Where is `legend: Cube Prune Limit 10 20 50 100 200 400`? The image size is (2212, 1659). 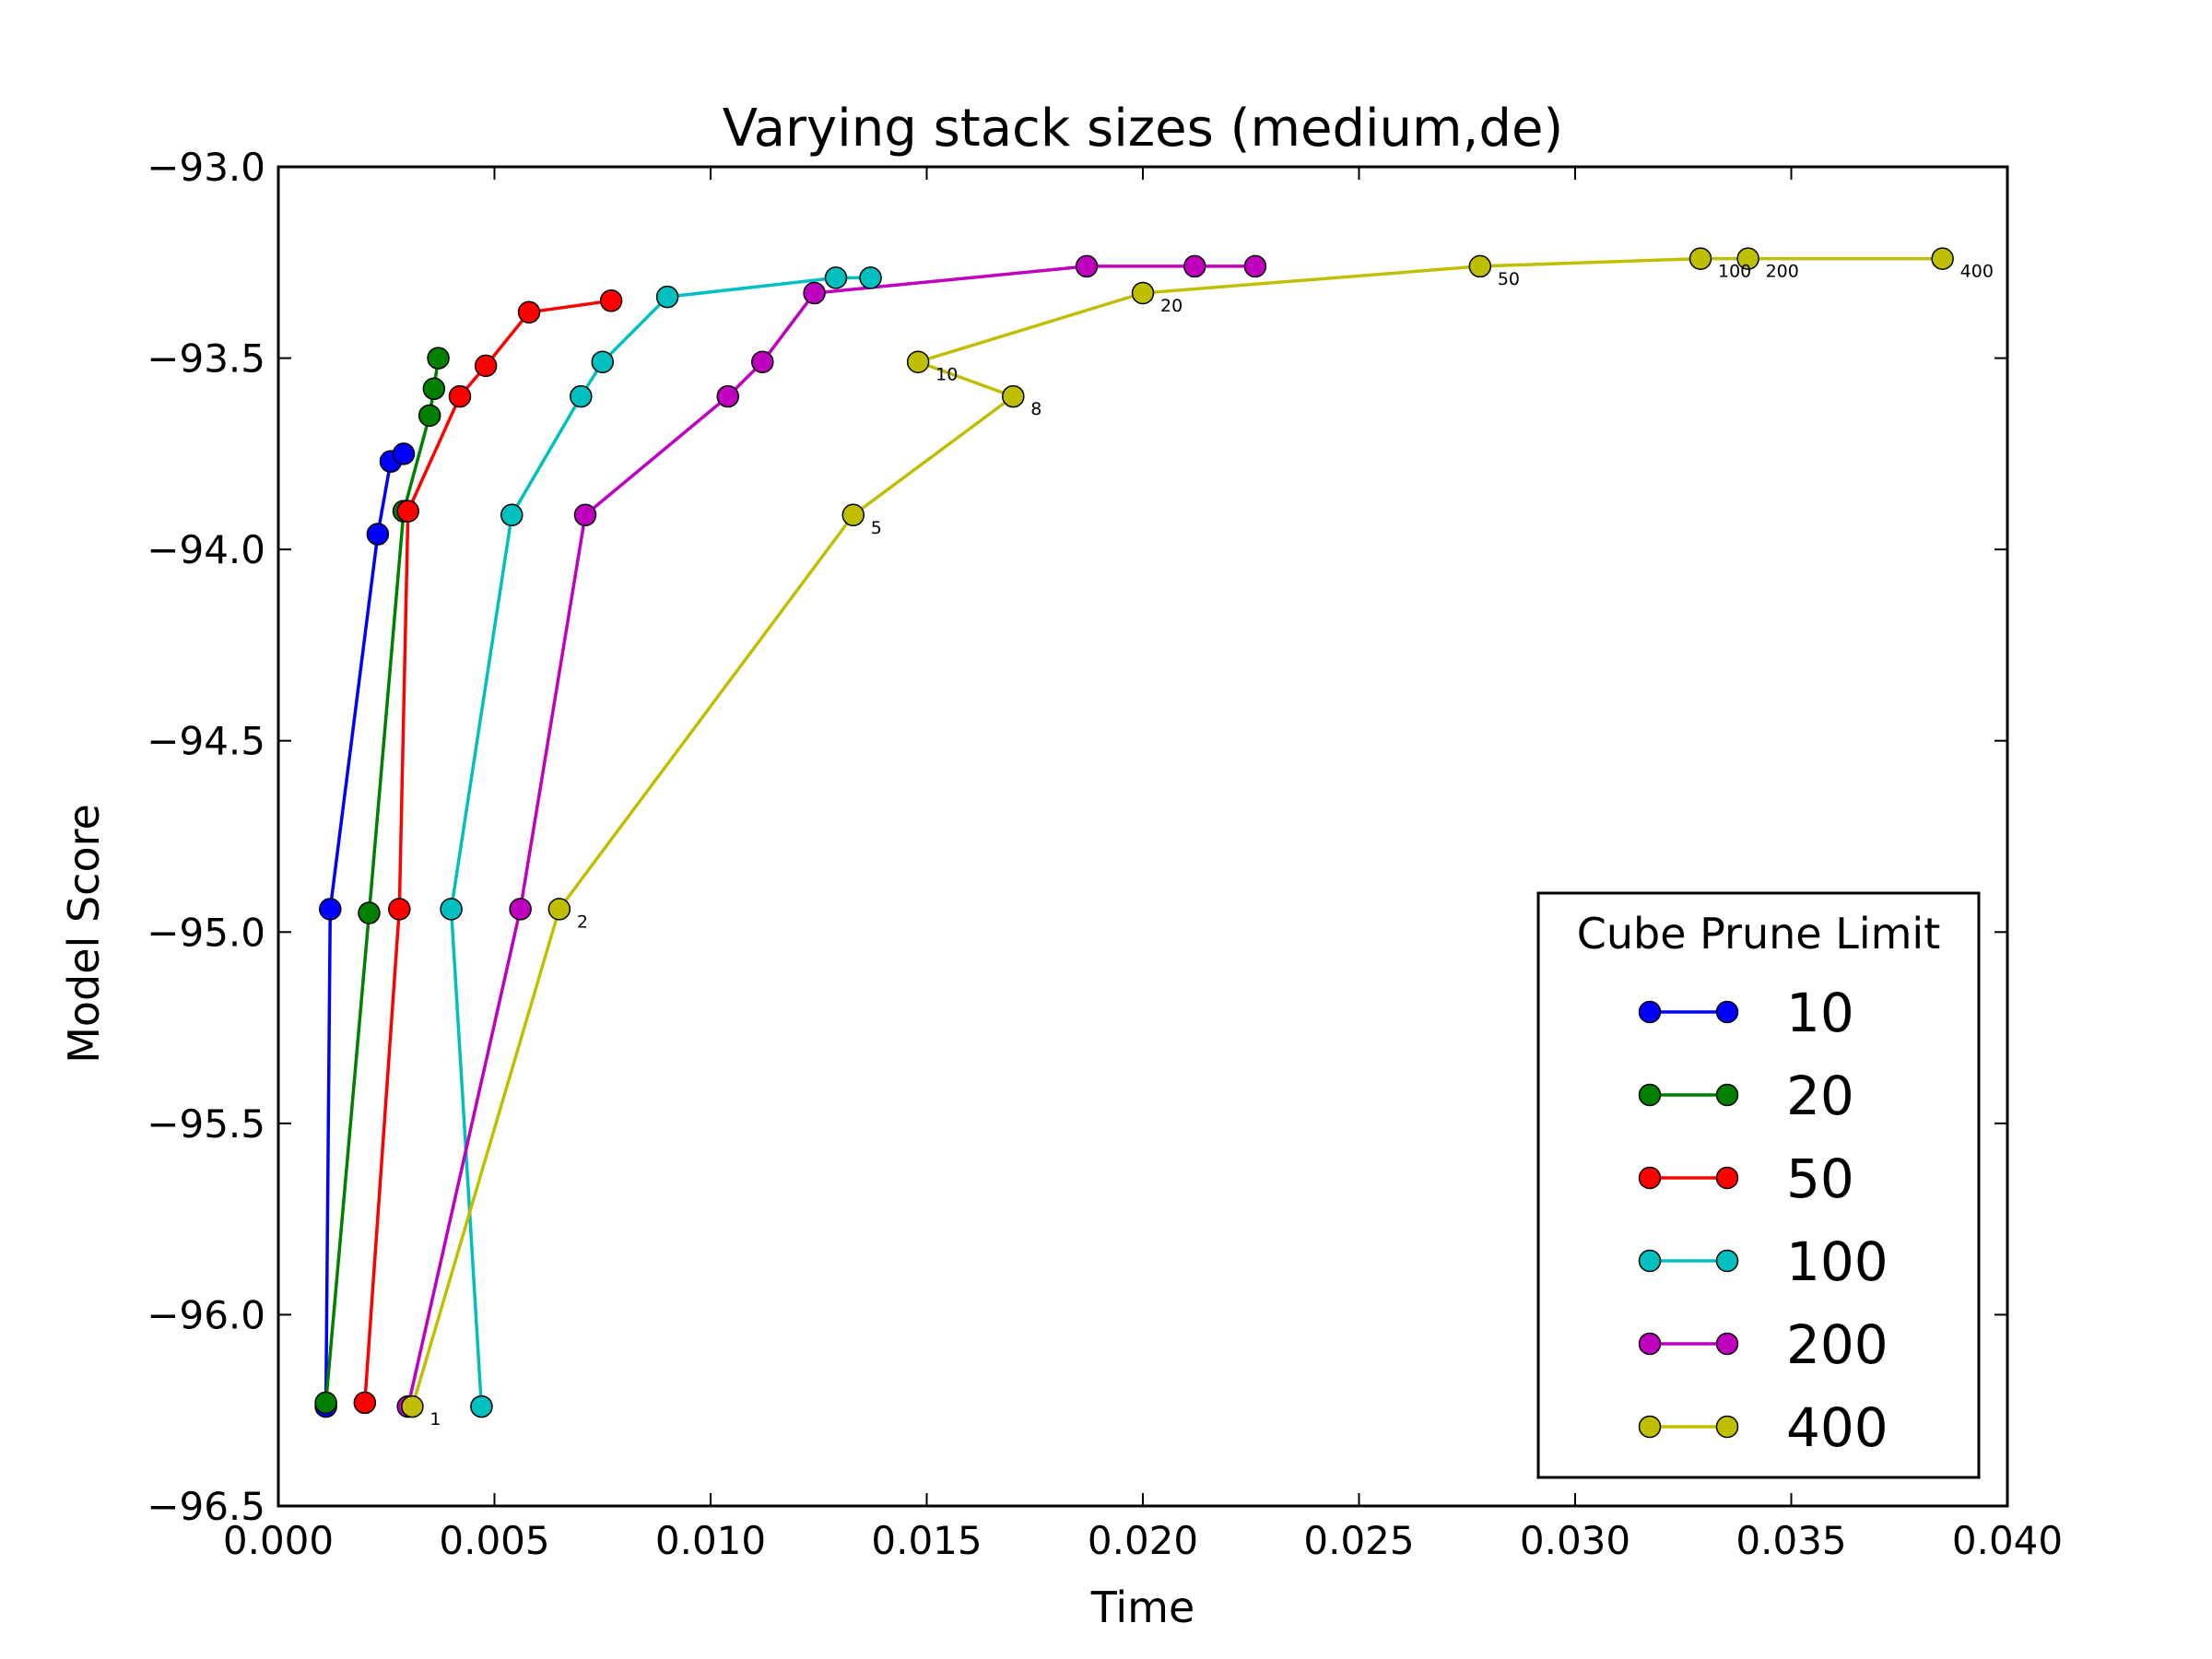 legend: Cube Prune Limit 10 20 50 100 200 400 is located at coordinates (1758, 1185).